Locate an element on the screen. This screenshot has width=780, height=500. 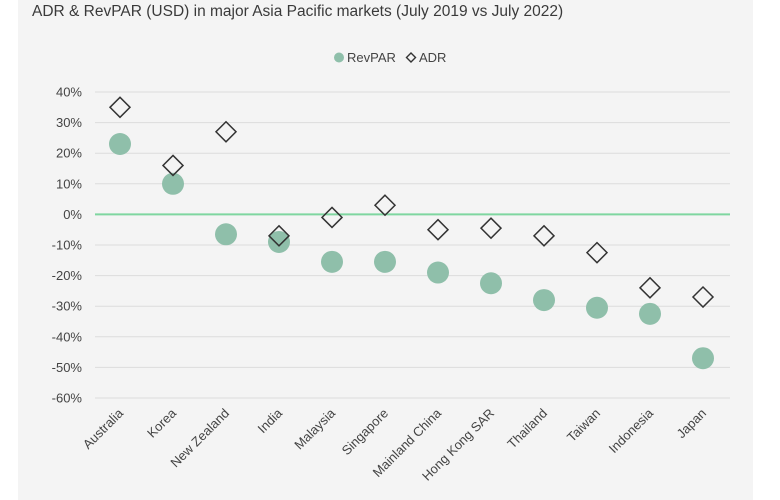
legend: RevPAR ADR is located at coordinates (390, 57).